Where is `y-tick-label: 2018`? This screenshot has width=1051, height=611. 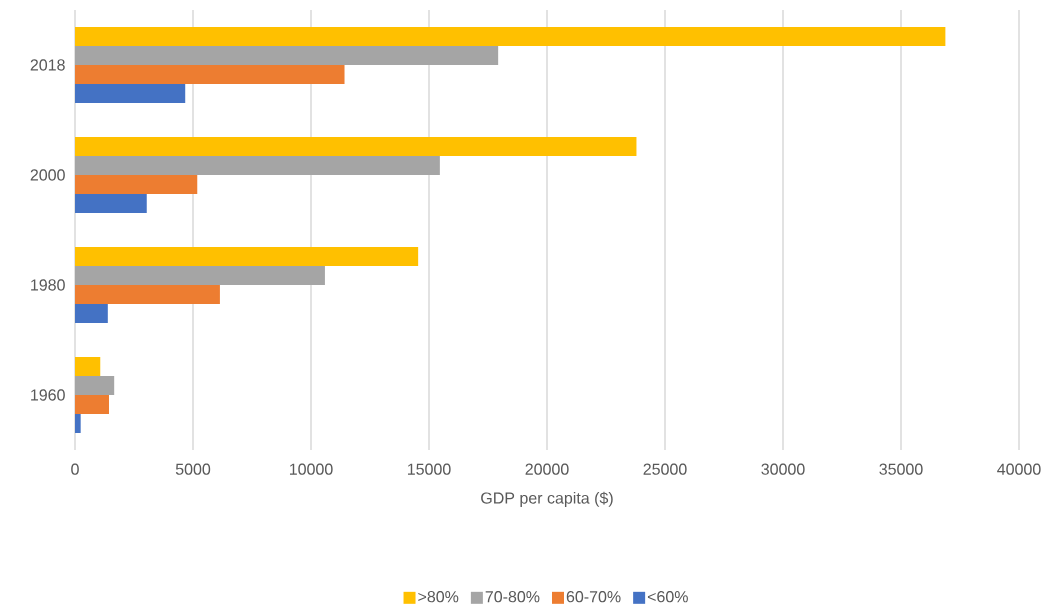
y-tick-label: 2018 is located at coordinates (47, 65).